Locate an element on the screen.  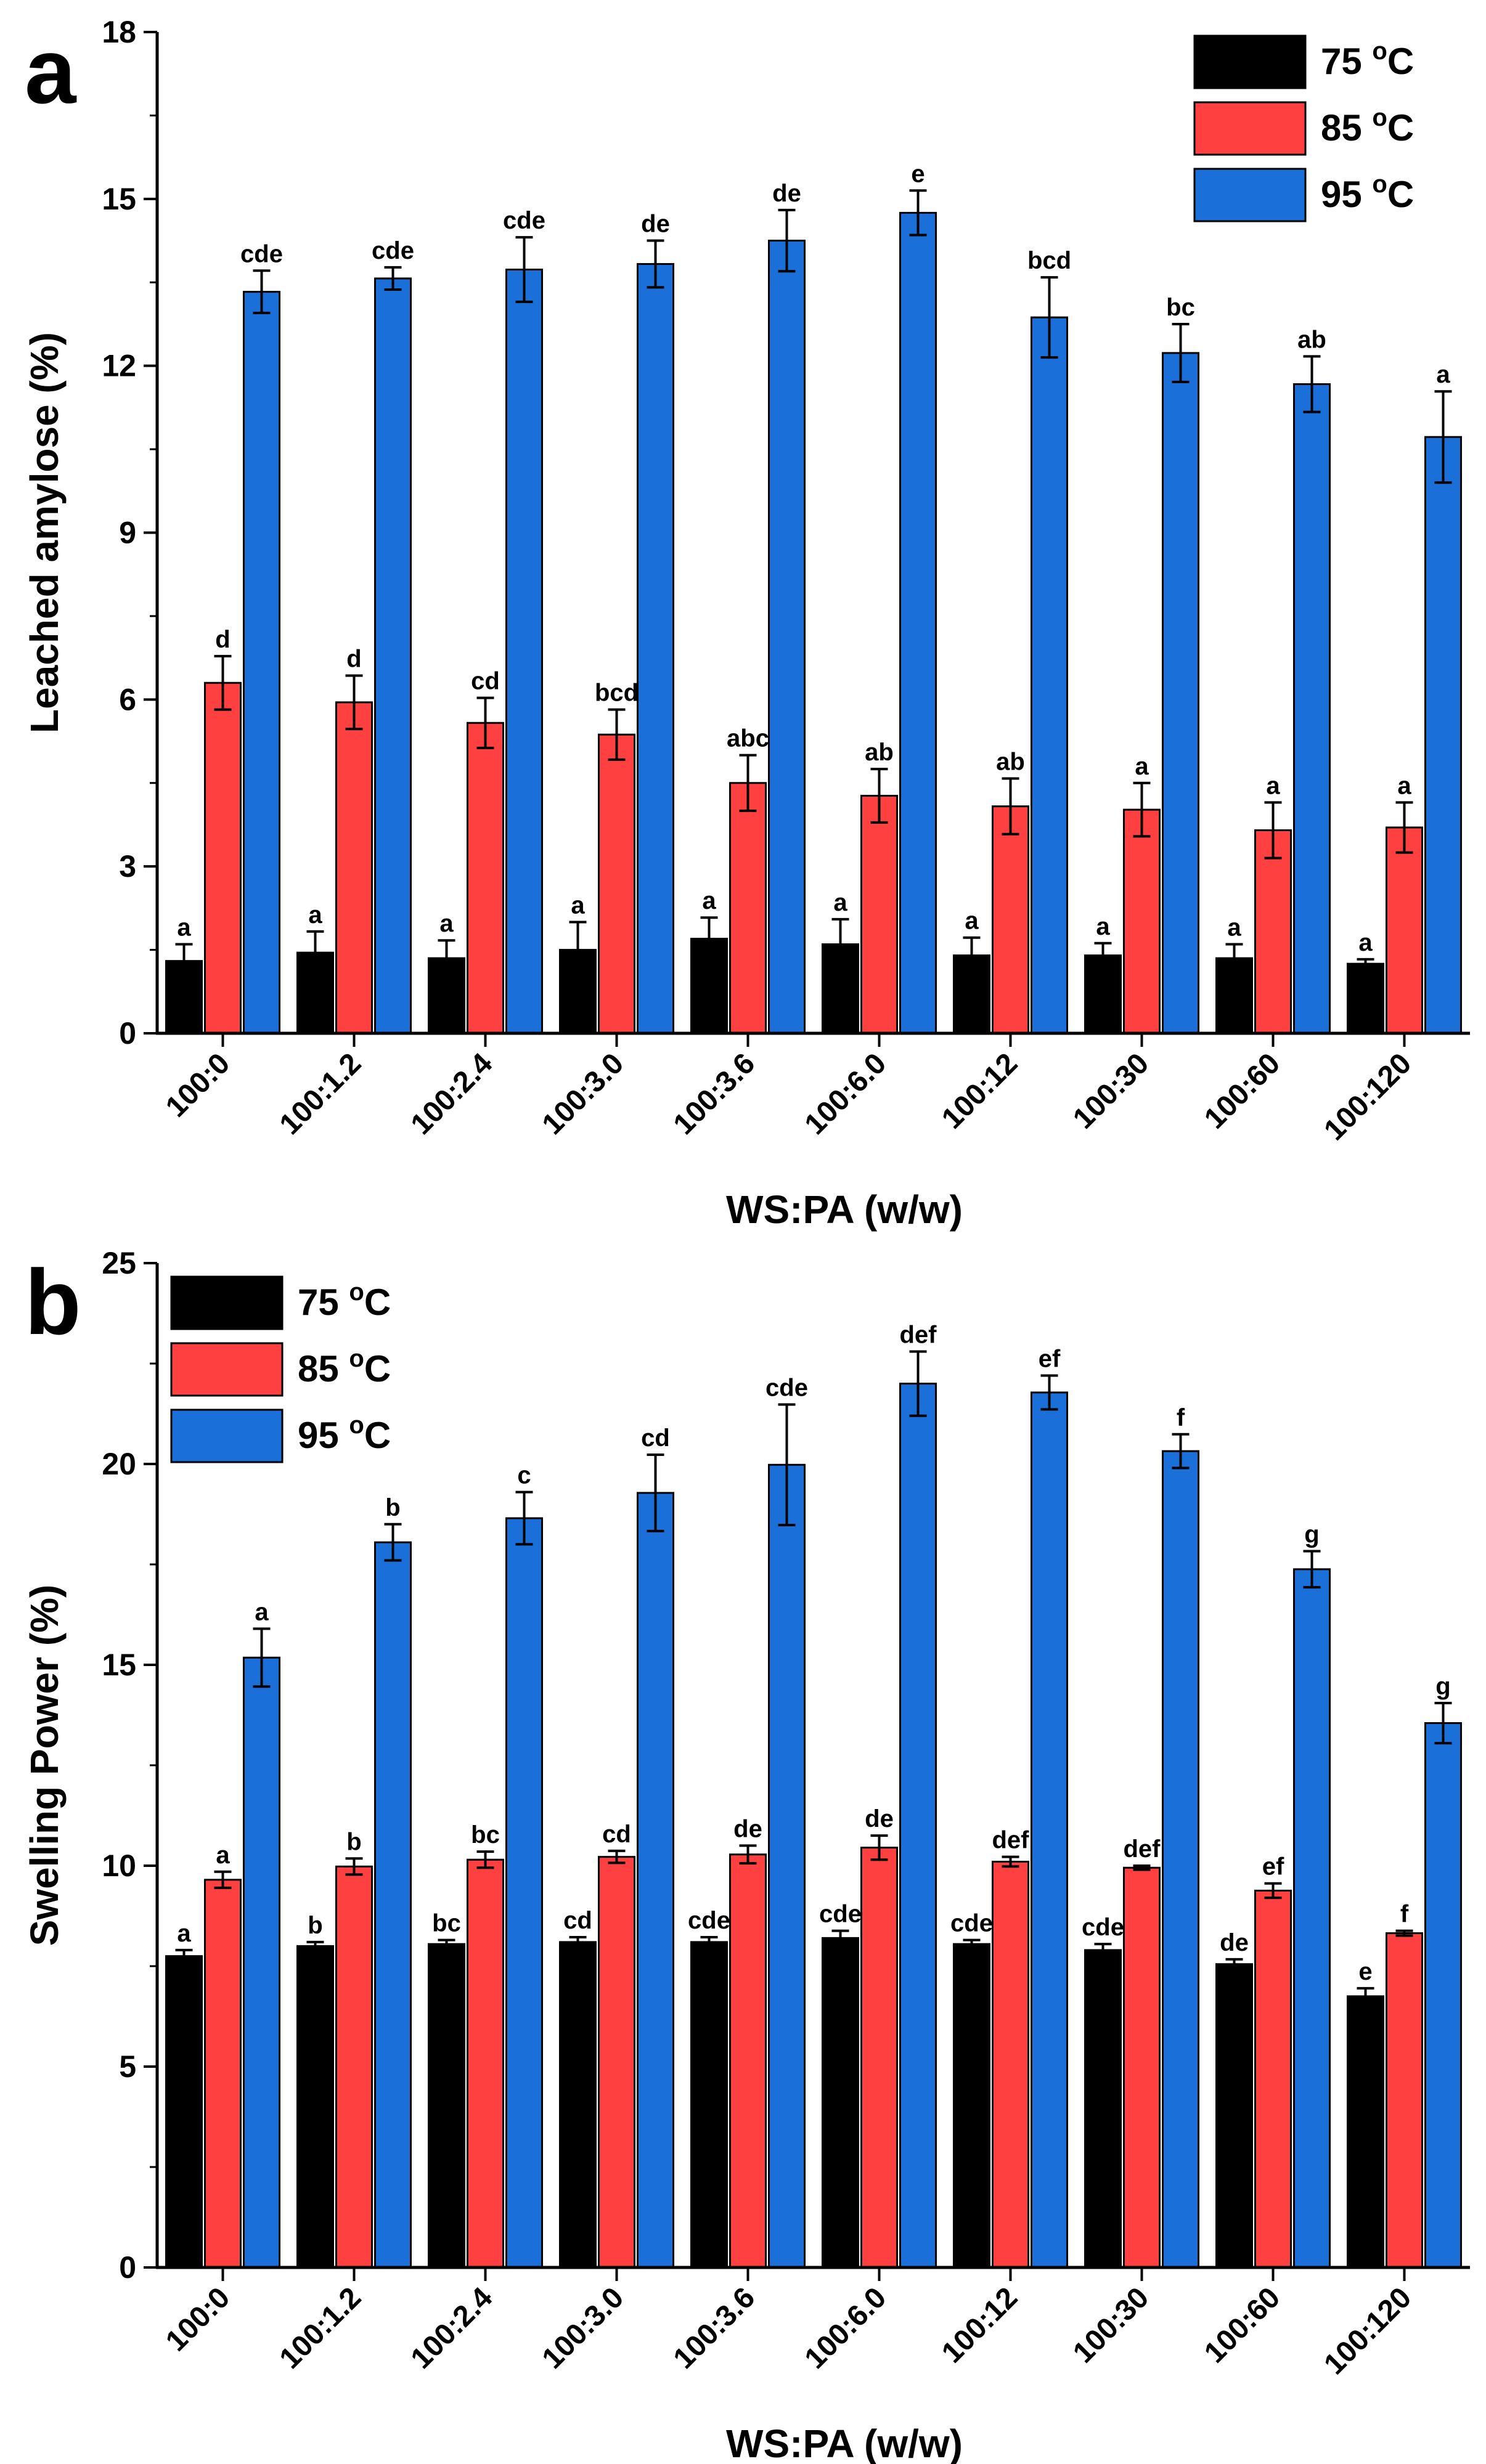
significance-label: d is located at coordinates (222, 639).